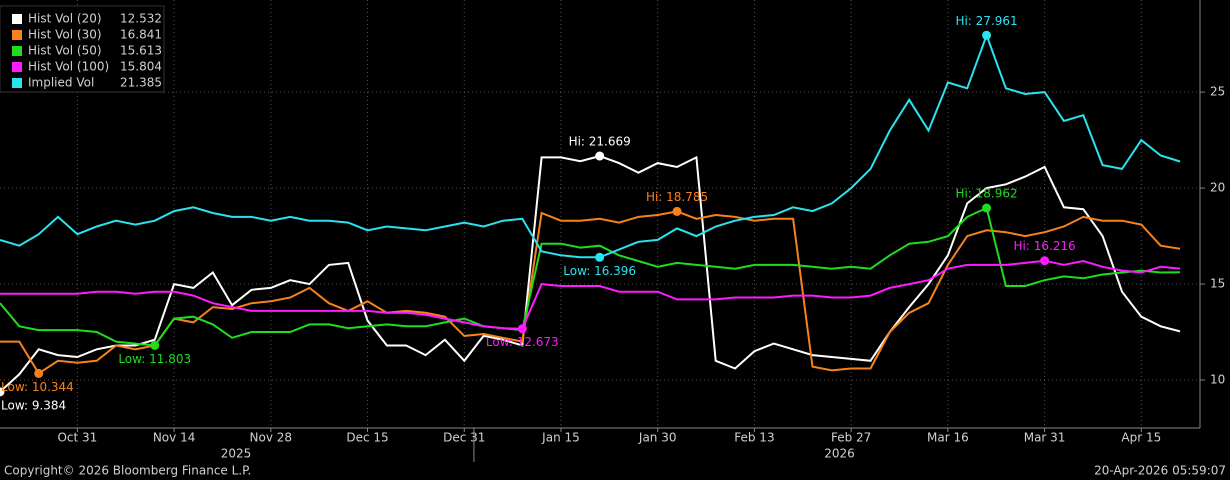 The height and width of the screenshot is (480, 1230). What do you see at coordinates (141, 35) in the screenshot?
I see `legend-value: 16.841` at bounding box center [141, 35].